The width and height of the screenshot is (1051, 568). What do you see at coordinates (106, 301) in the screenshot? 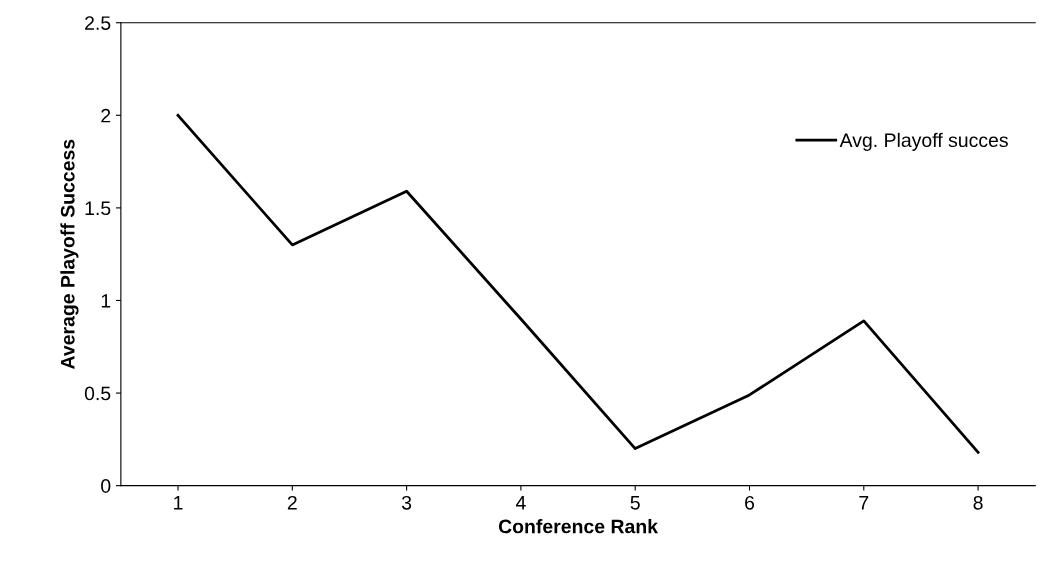
I see `y-tick-label: 1` at bounding box center [106, 301].